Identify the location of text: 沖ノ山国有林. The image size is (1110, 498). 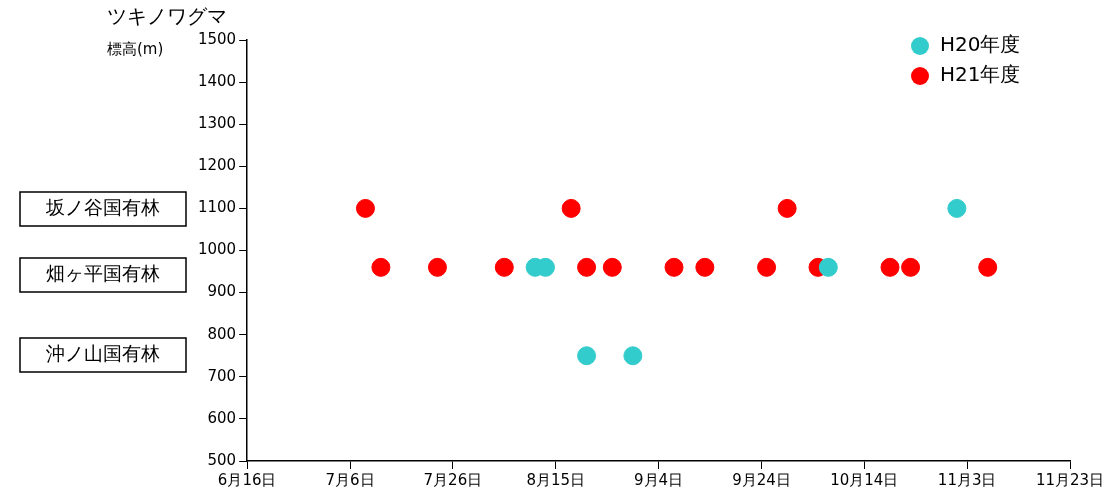
(103, 352).